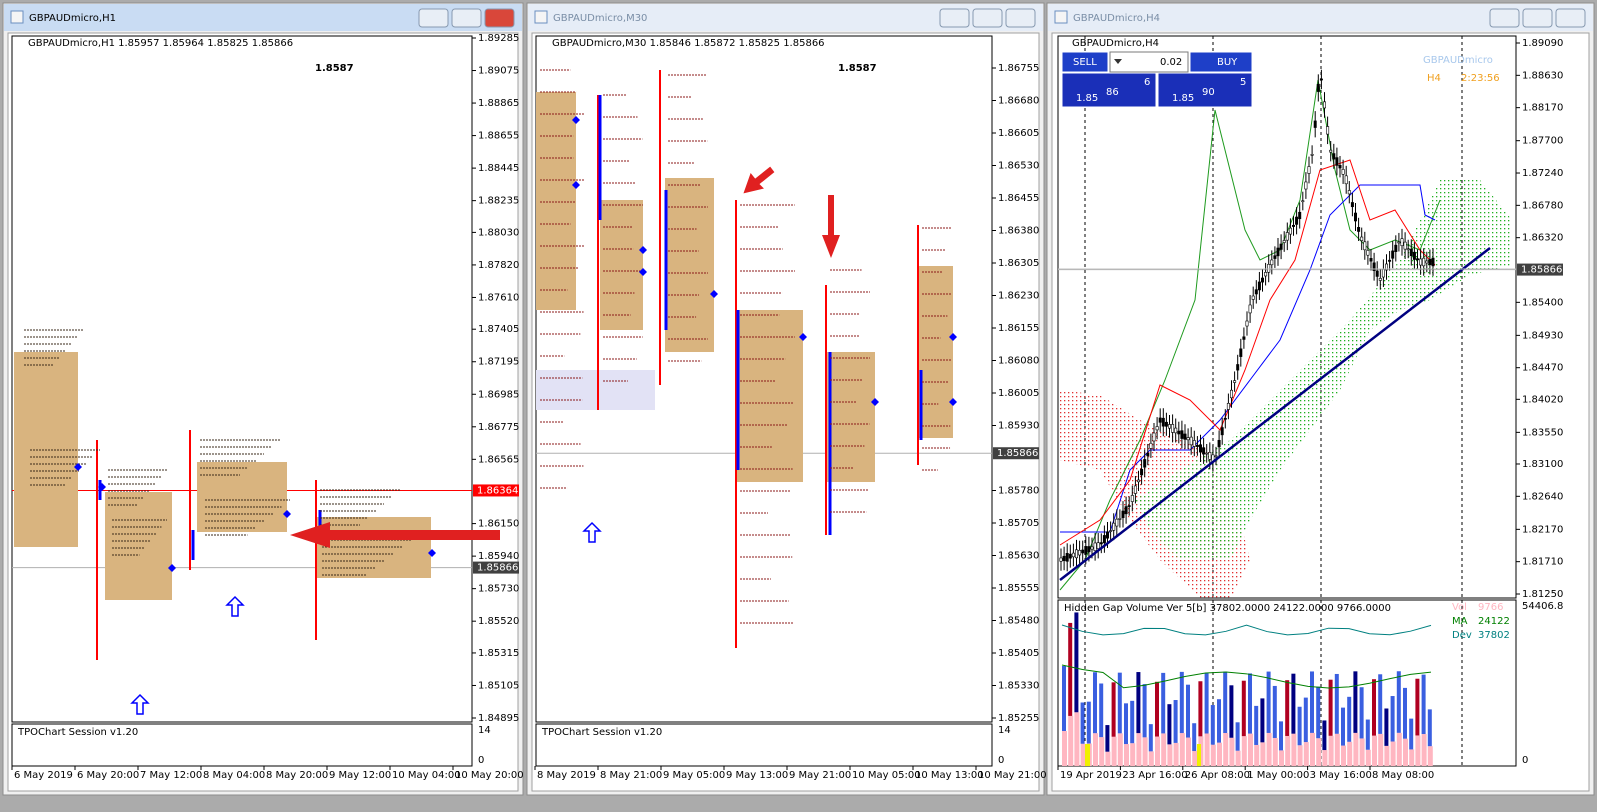 The image size is (1597, 812). Describe the element at coordinates (1434, 78) in the screenshot. I see `timeframe: H4` at that location.